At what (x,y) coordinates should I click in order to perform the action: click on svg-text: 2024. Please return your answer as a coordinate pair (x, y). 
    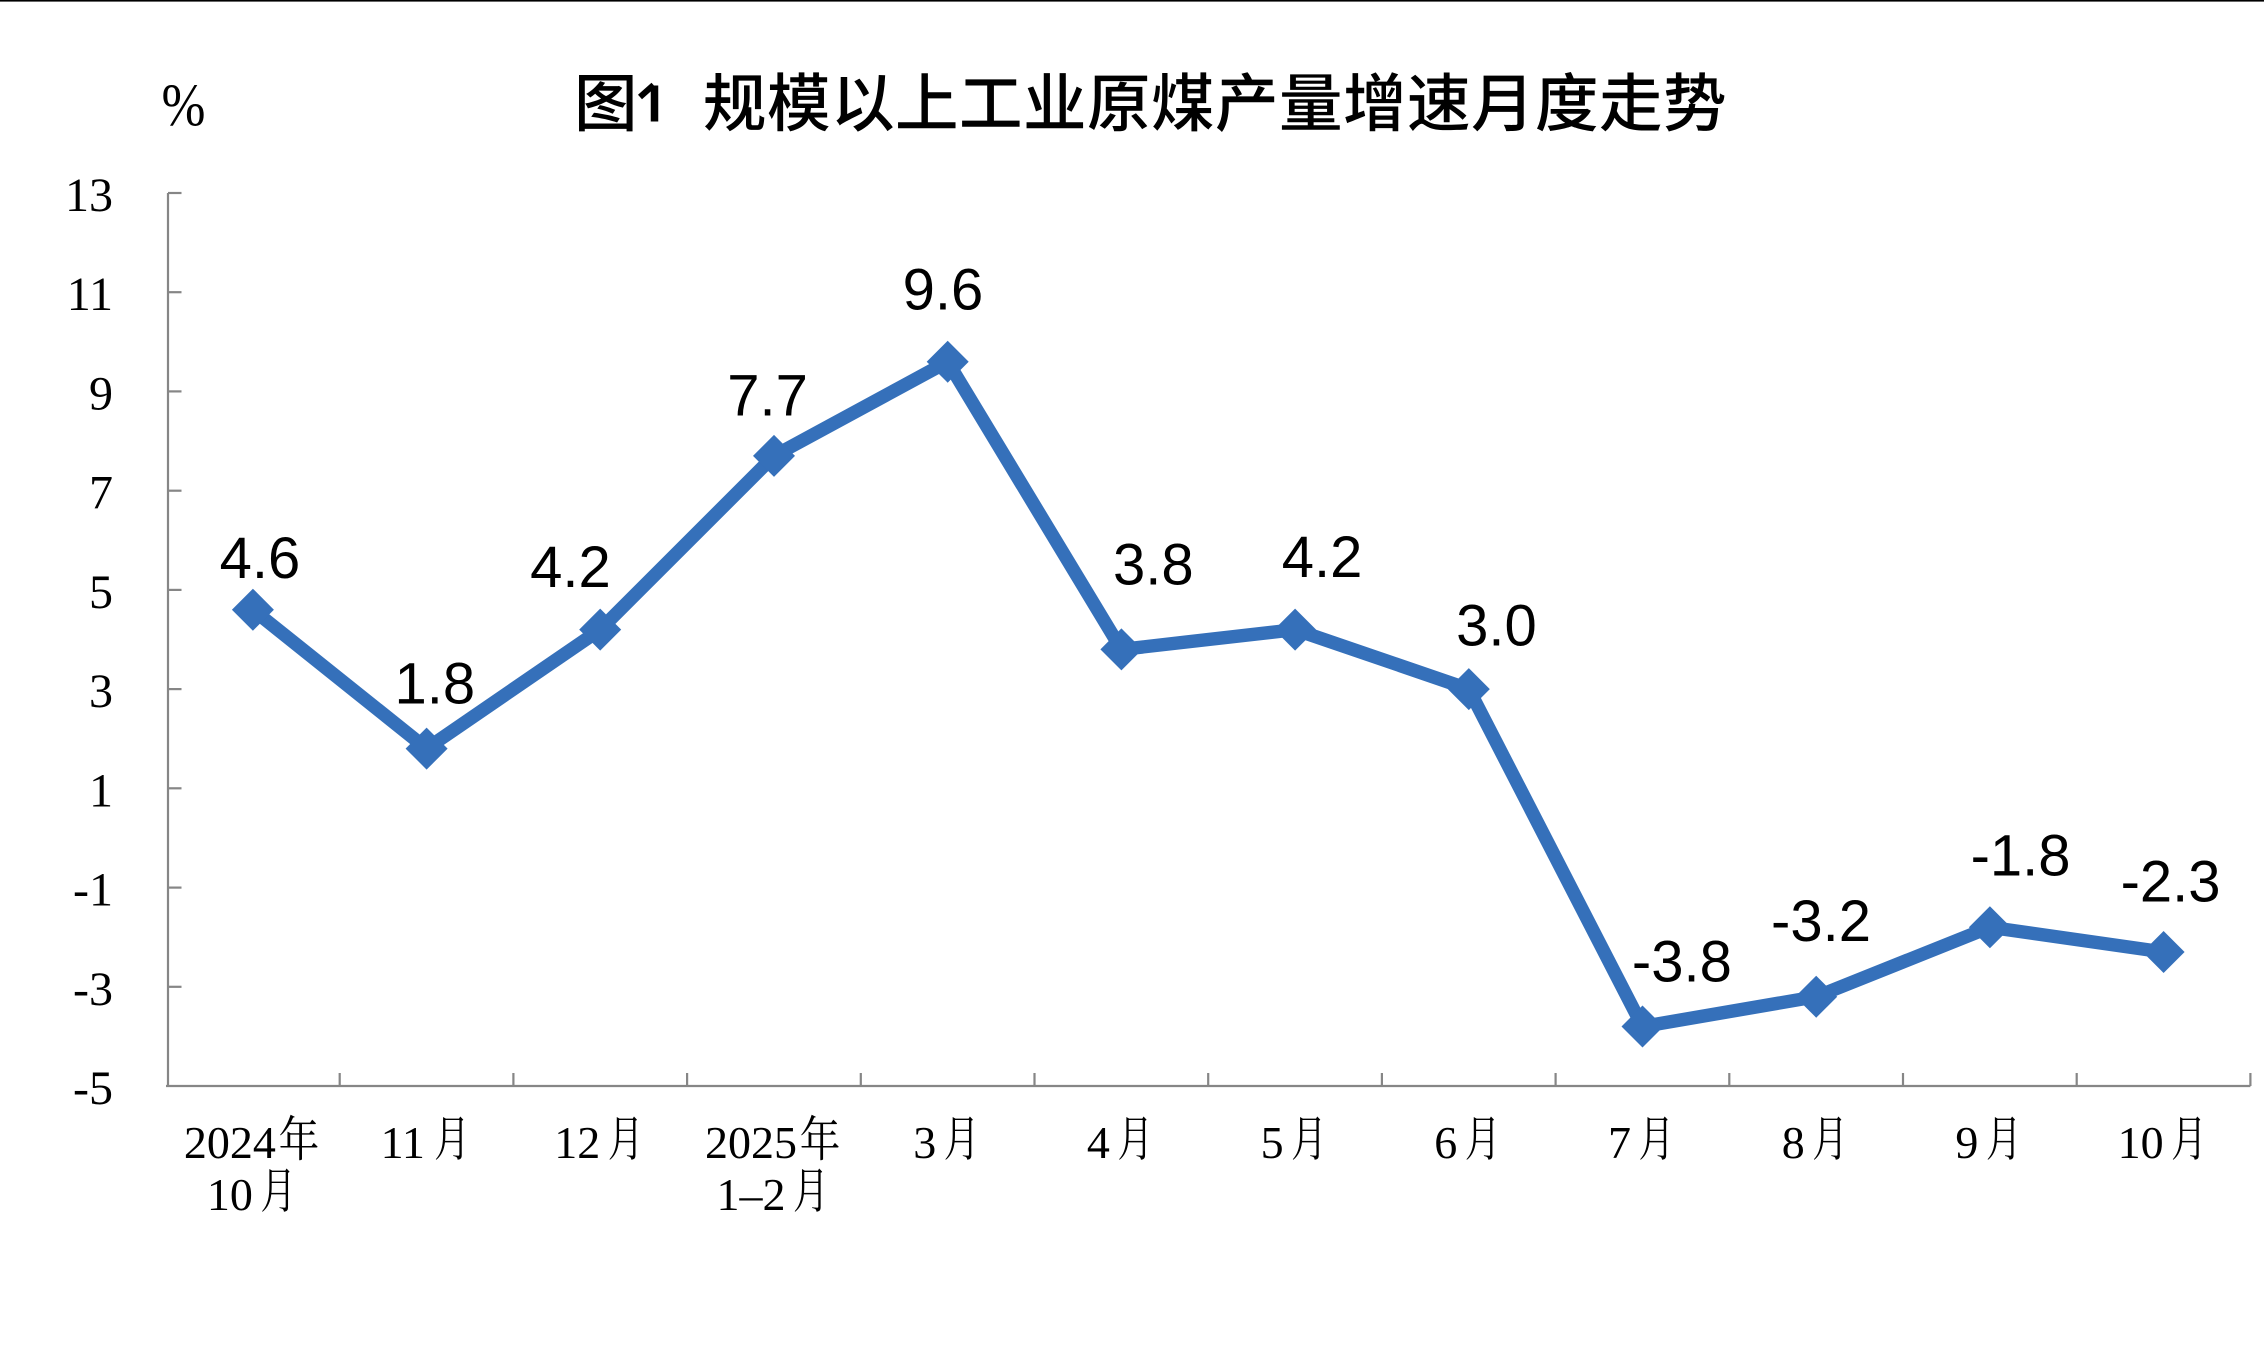
    Looking at the image, I should click on (230, 1142).